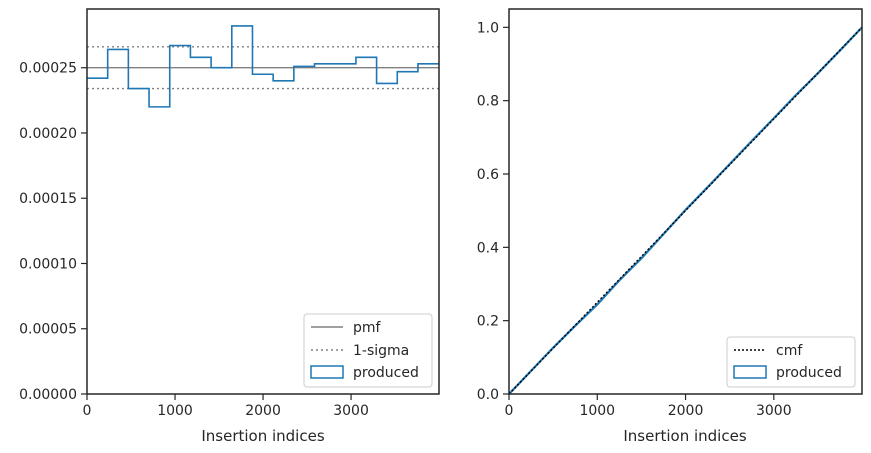 The width and height of the screenshot is (871, 453). Describe the element at coordinates (48, 69) in the screenshot. I see `y-tick-label: 0.00025` at that location.